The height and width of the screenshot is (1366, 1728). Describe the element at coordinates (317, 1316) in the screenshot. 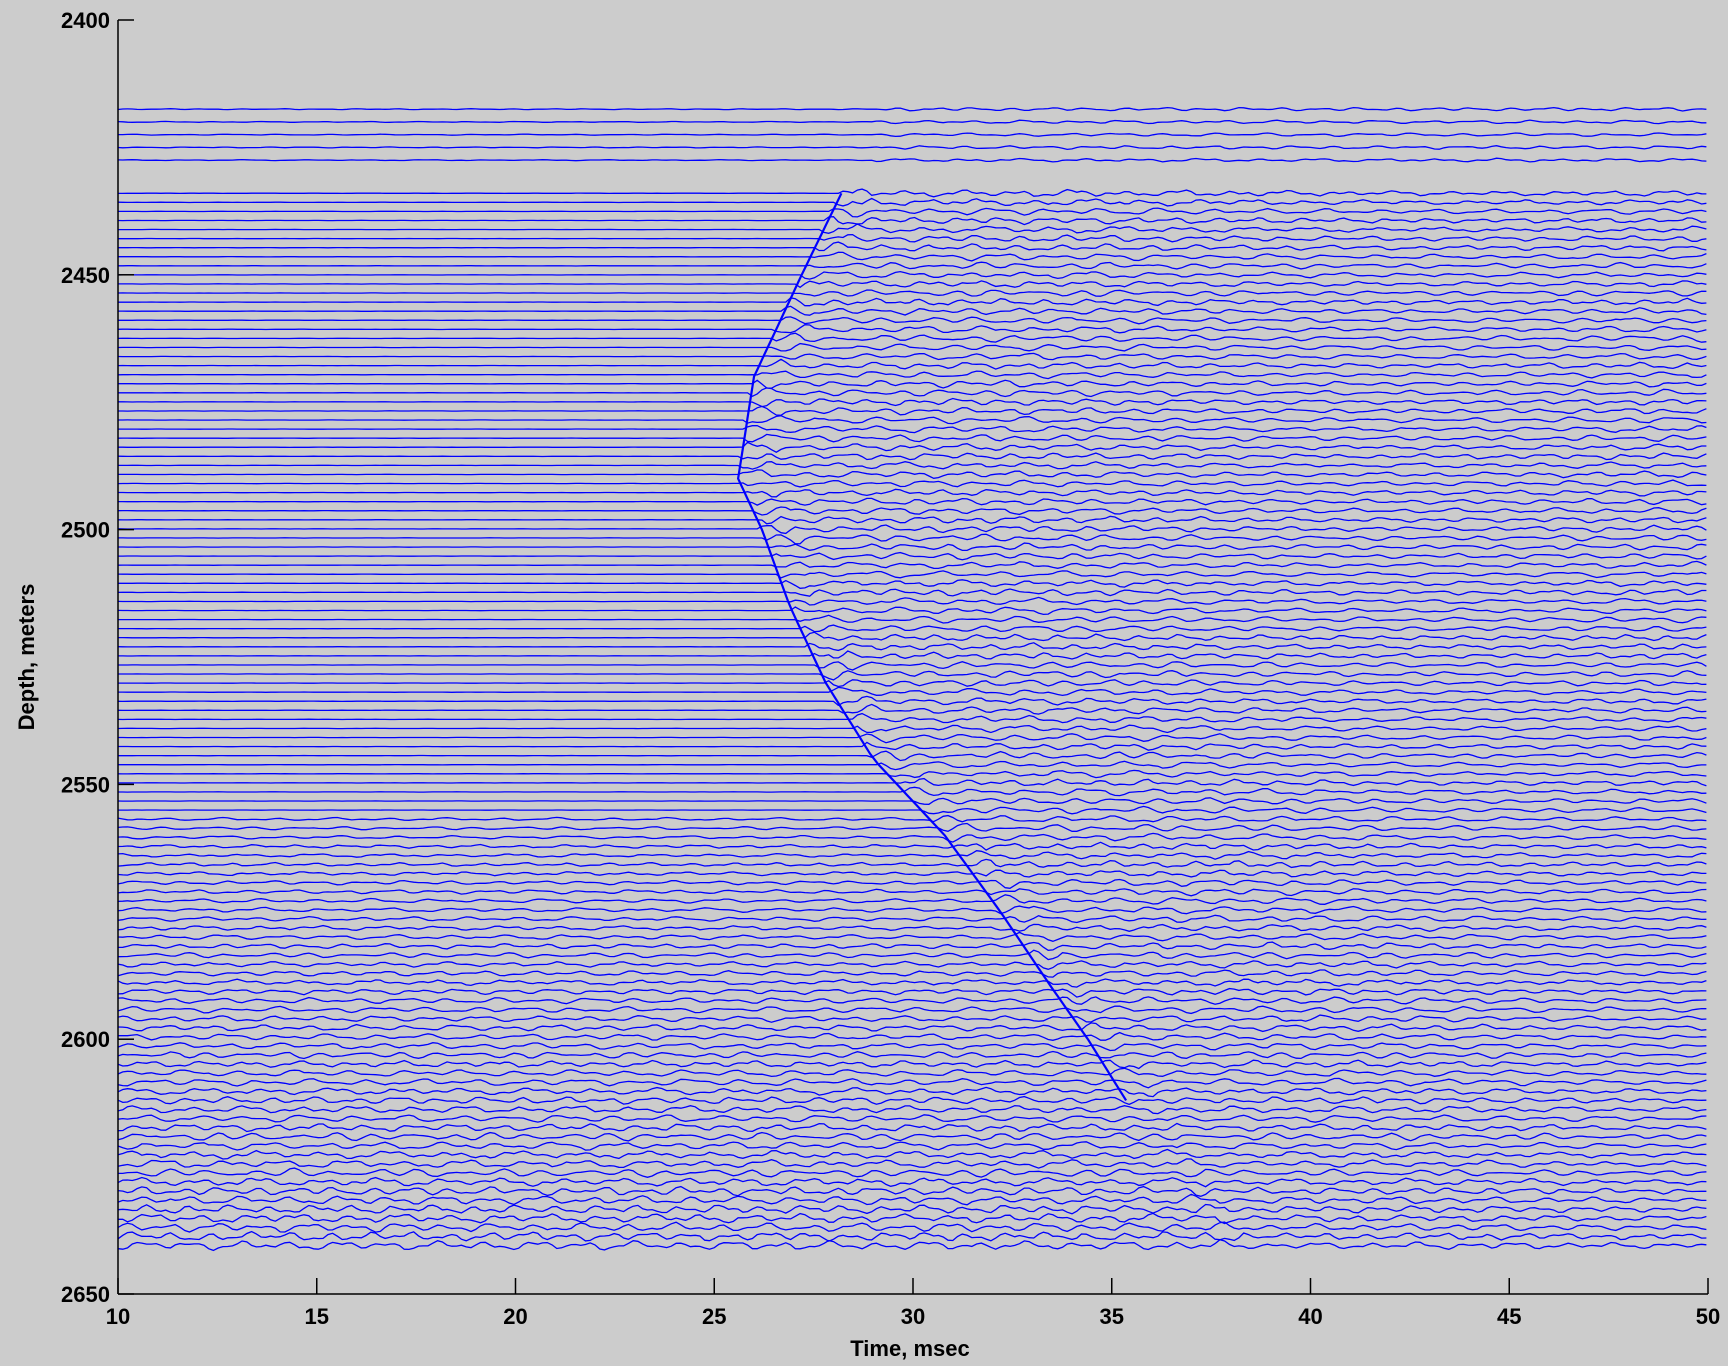

I see `x-tick-label: 15` at that location.